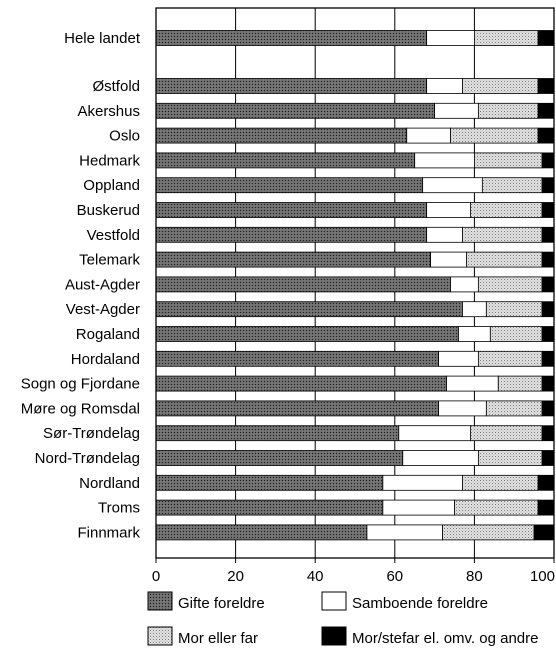 This screenshot has height=657, width=556. I want to click on bar-nordland-gifte-foreldre, so click(269, 482).